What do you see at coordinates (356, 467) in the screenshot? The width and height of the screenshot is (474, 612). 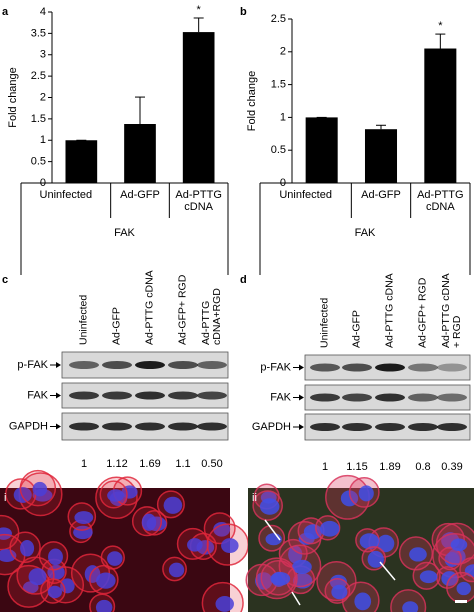 I see `quantification: 1.15` at bounding box center [356, 467].